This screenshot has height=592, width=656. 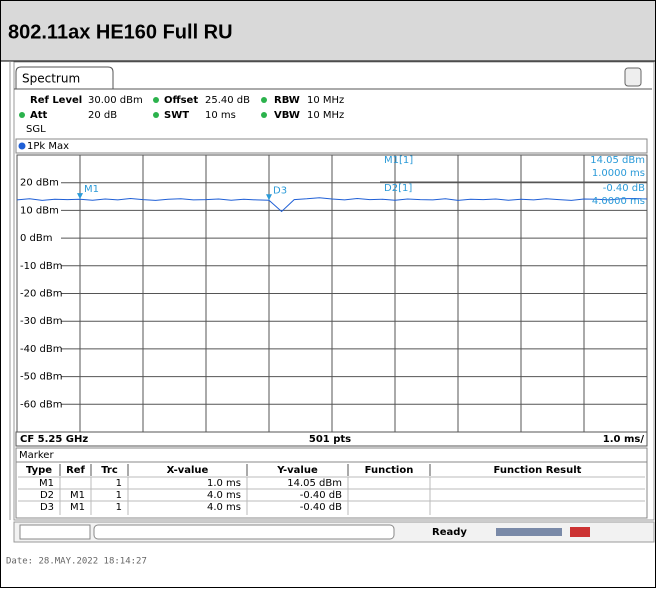 I want to click on y-tick-label: -40 dBm, so click(x=41, y=349).